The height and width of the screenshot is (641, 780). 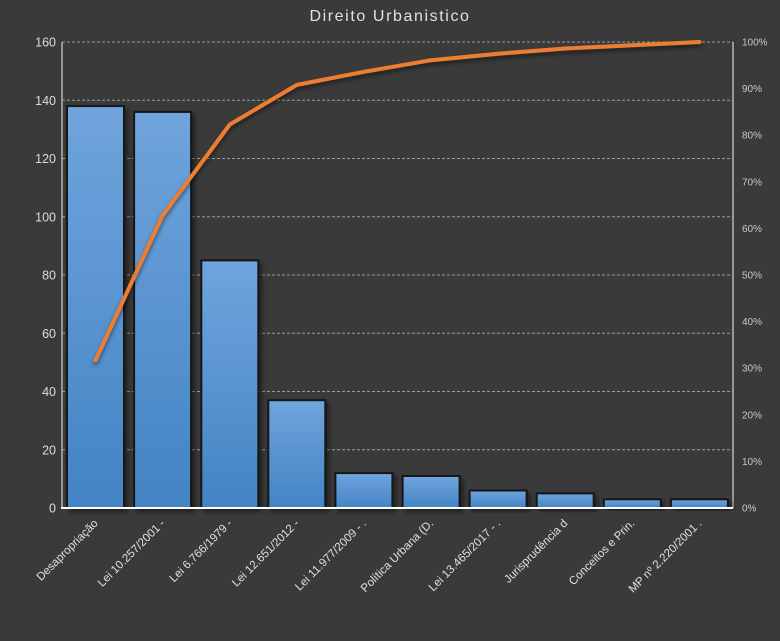 What do you see at coordinates (397, 556) in the screenshot?
I see `x-axis-category-label: Política Urbana (D.` at bounding box center [397, 556].